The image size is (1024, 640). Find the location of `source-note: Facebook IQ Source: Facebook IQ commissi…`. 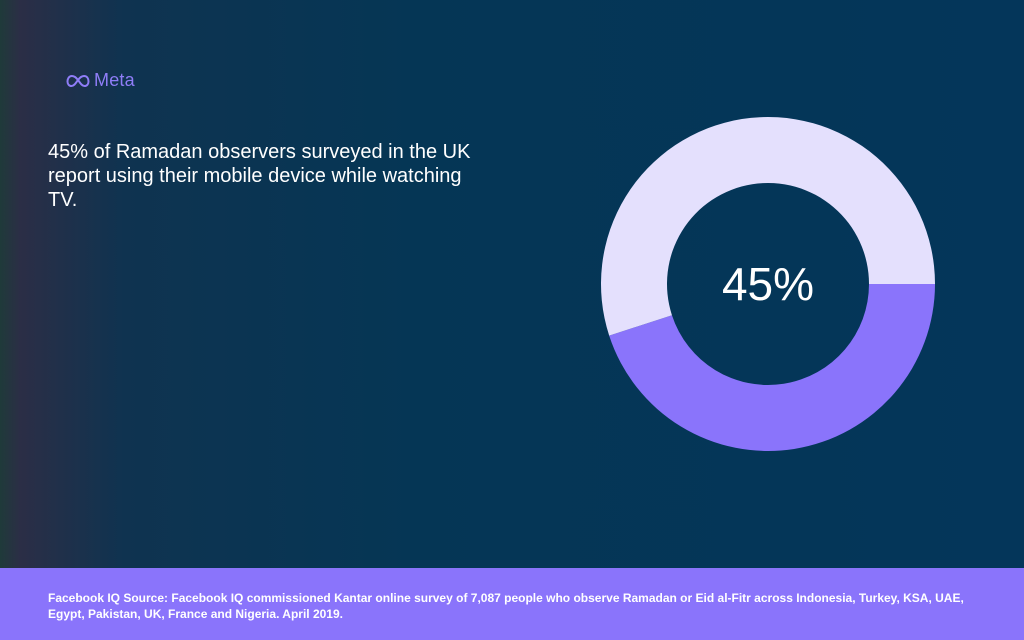

source-note: Facebook IQ Source: Facebook IQ commissi… is located at coordinates (506, 606).